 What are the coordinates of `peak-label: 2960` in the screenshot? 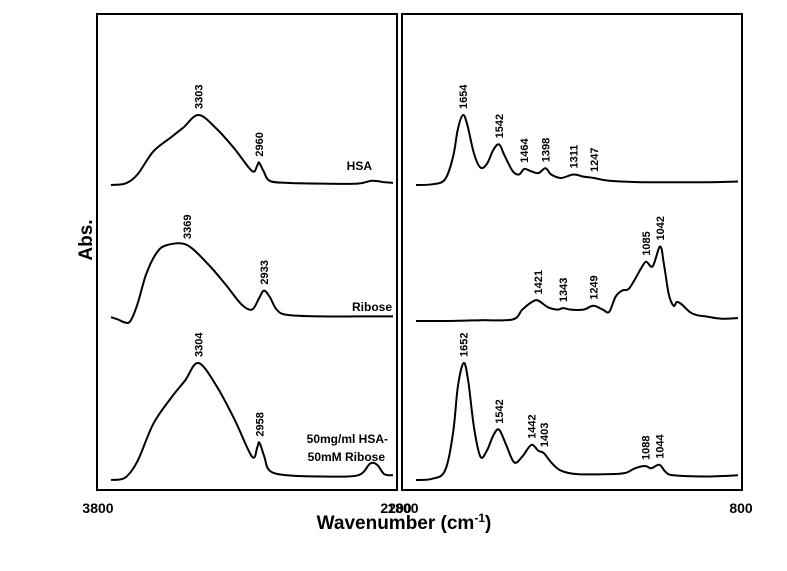 It's located at (260, 144).